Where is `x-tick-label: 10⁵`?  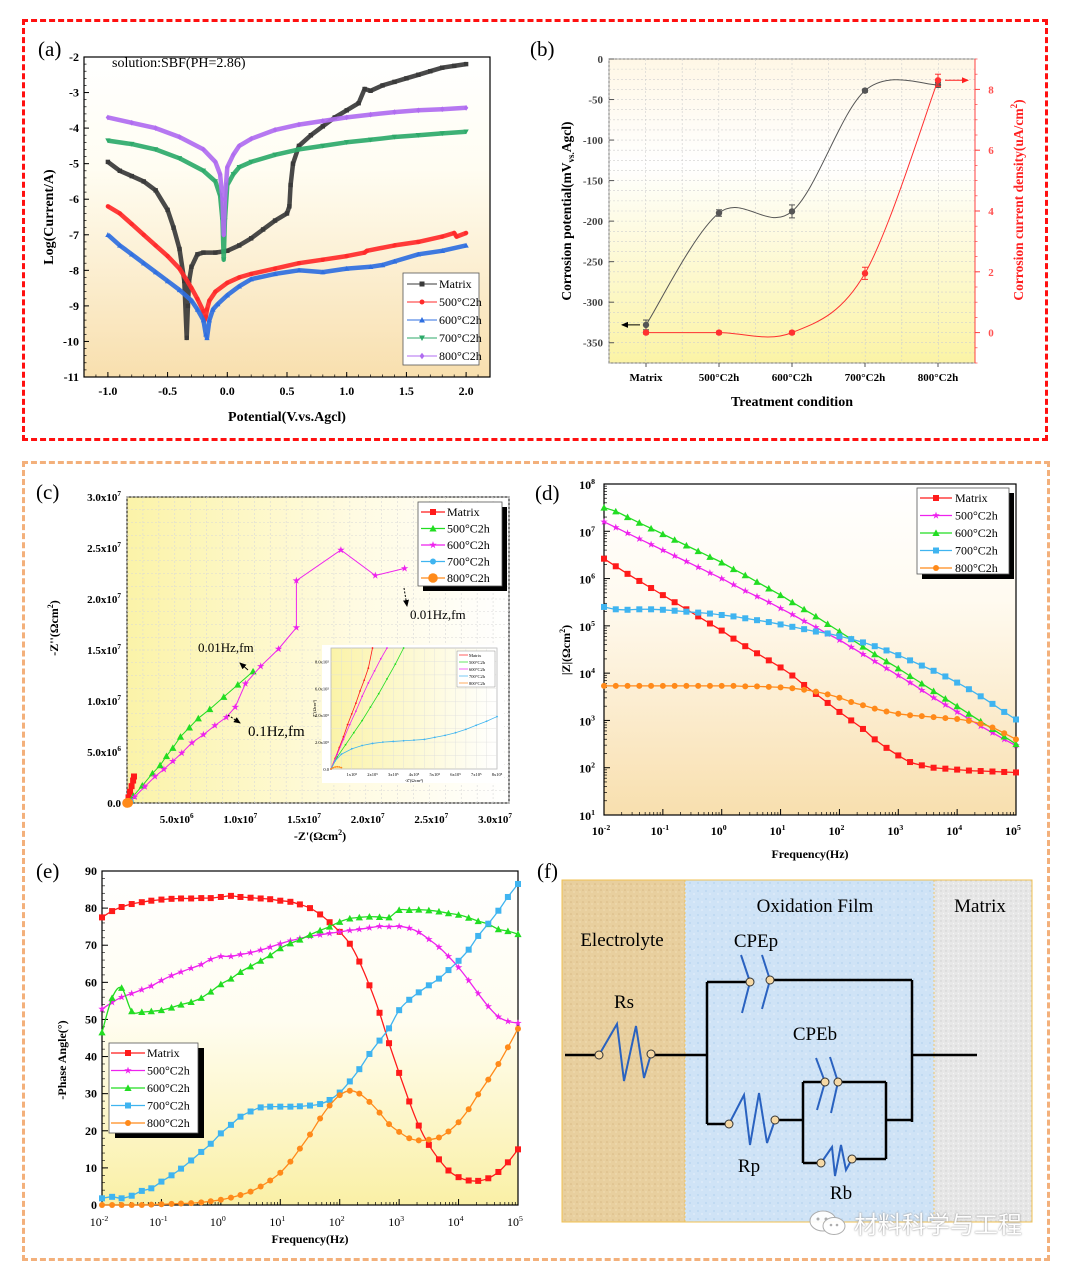 x-tick-label: 10⁵ is located at coordinates (515, 1221).